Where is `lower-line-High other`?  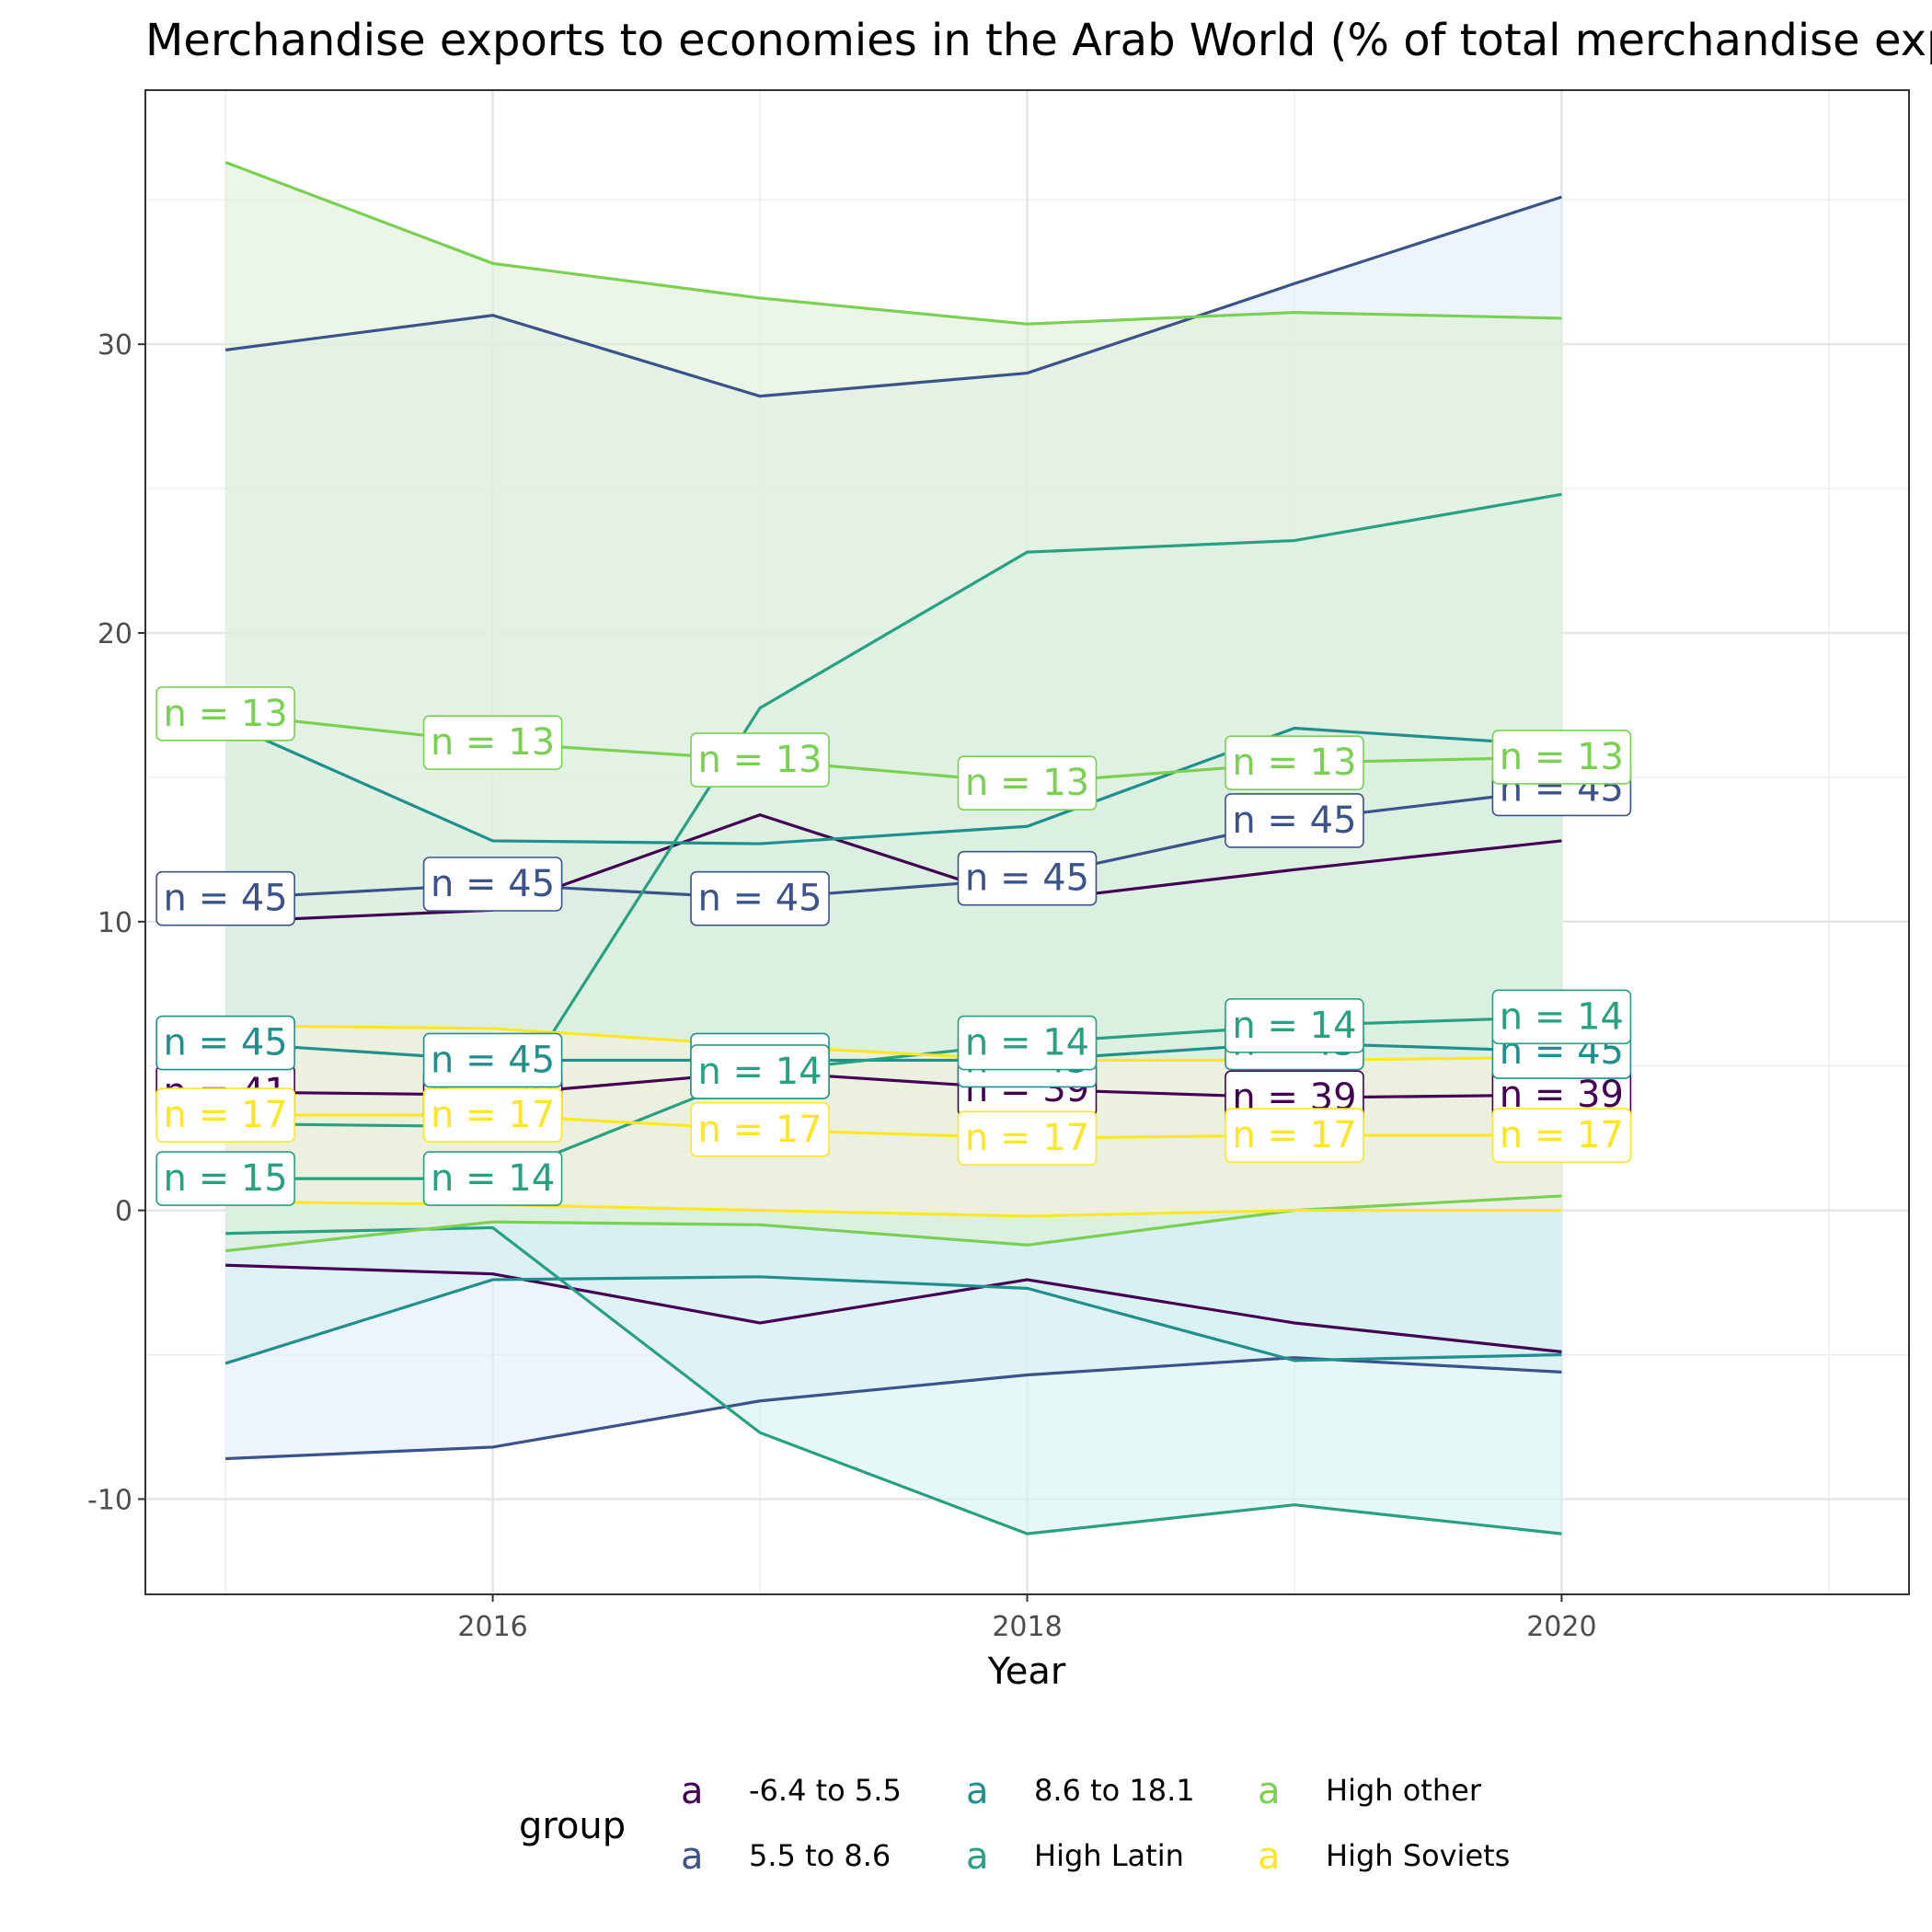 lower-line-High other is located at coordinates (893, 1223).